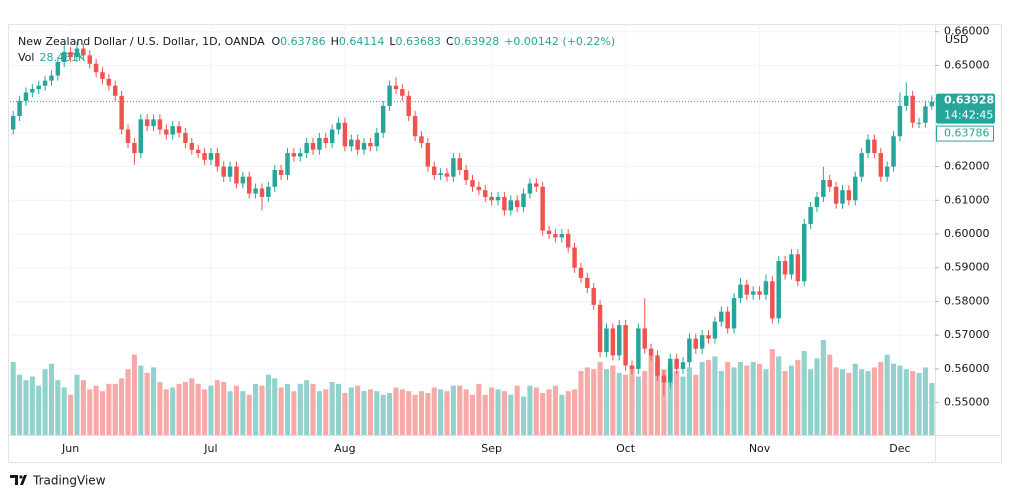 The height and width of the screenshot is (502, 1012). What do you see at coordinates (967, 300) in the screenshot?
I see `y-tick-label: 0.58000` at bounding box center [967, 300].